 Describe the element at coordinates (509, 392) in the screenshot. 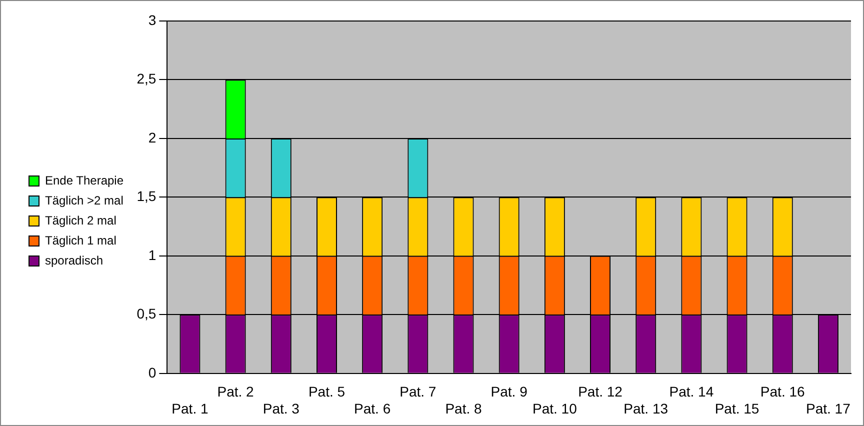

I see `x-tick-label: Pat. 9` at that location.